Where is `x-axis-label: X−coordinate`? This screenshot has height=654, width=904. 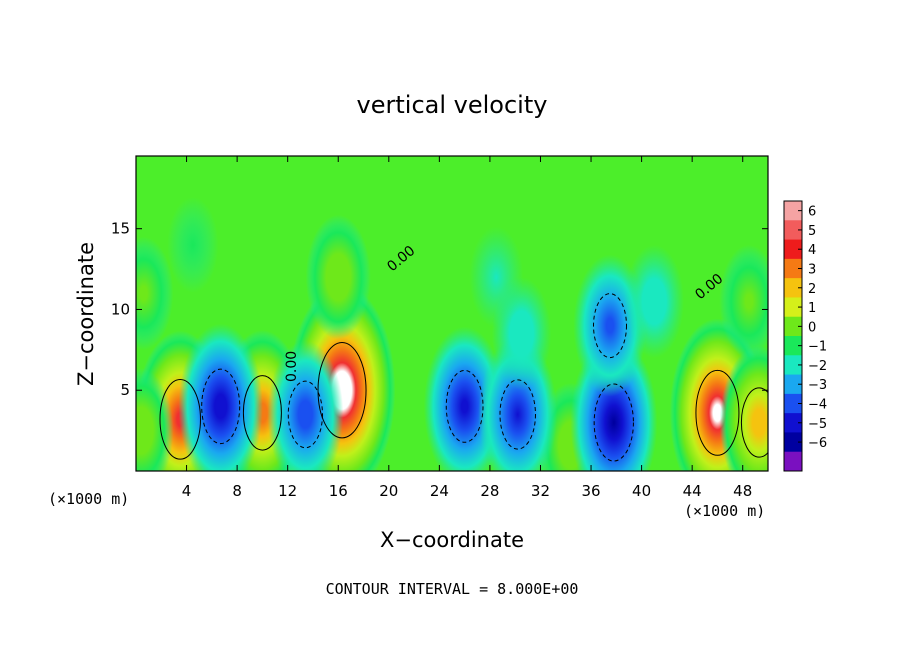 x-axis-label: X−coordinate is located at coordinates (452, 540).